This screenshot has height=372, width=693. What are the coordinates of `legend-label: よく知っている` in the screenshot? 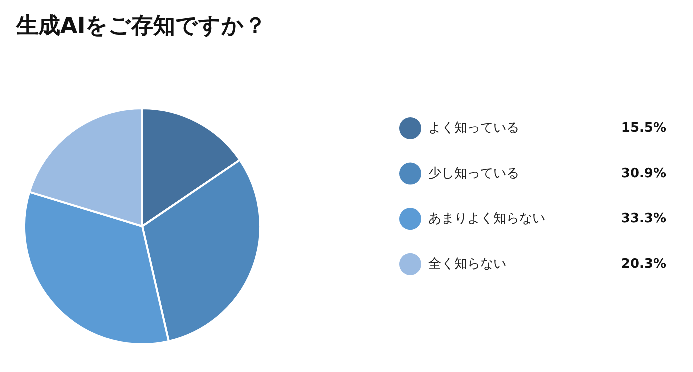 It's located at (474, 128).